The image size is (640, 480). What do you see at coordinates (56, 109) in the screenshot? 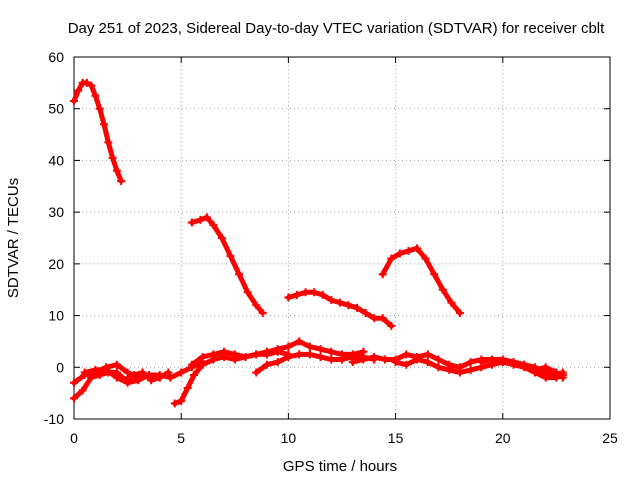
I see `y-tick-label: 50` at bounding box center [56, 109].